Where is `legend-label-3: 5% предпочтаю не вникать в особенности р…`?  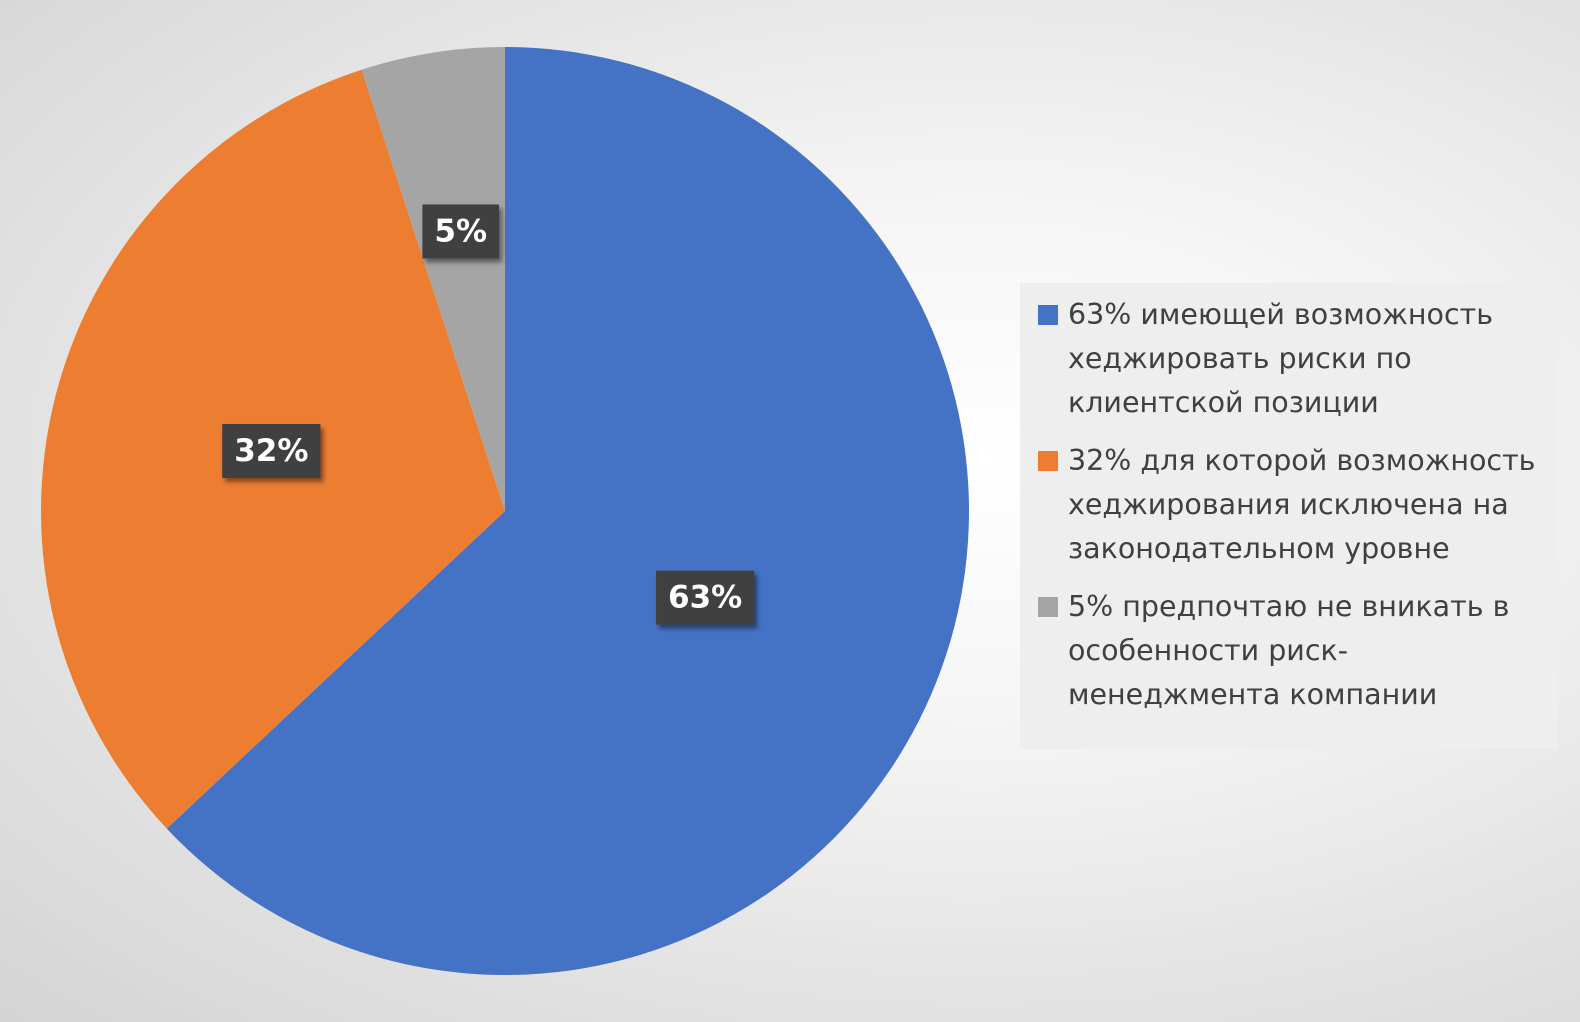 legend-label-3: 5% предпочтаю не вникать в особенности р… is located at coordinates (1289, 650).